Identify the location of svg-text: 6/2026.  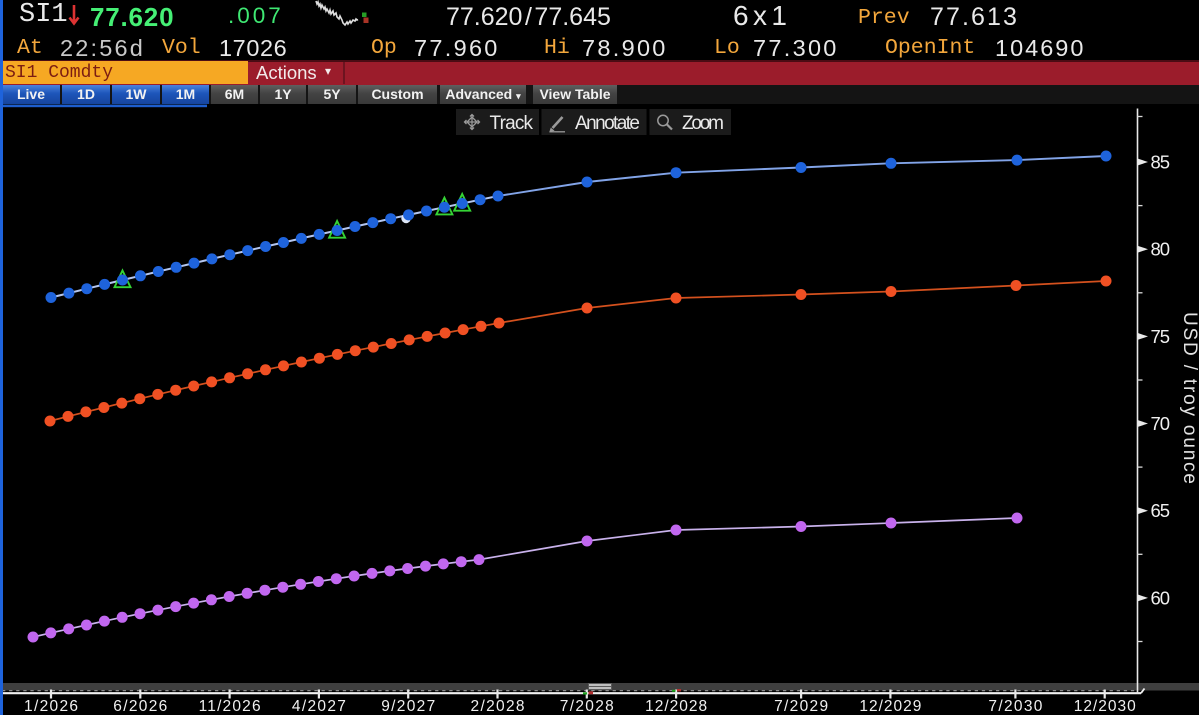
(140, 706).